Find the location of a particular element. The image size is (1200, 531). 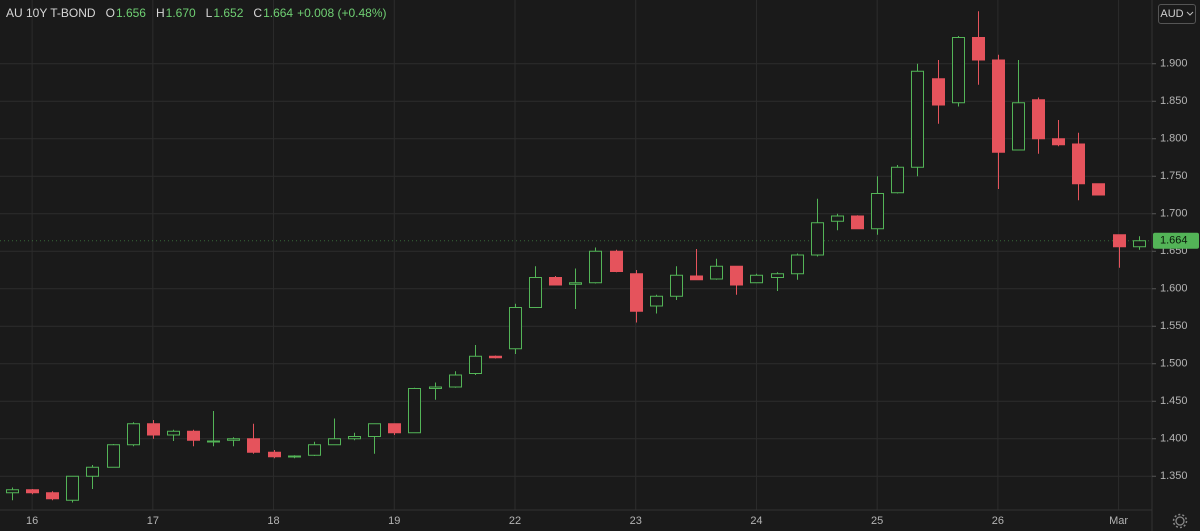

x-tick-label: 25 is located at coordinates (877, 521).